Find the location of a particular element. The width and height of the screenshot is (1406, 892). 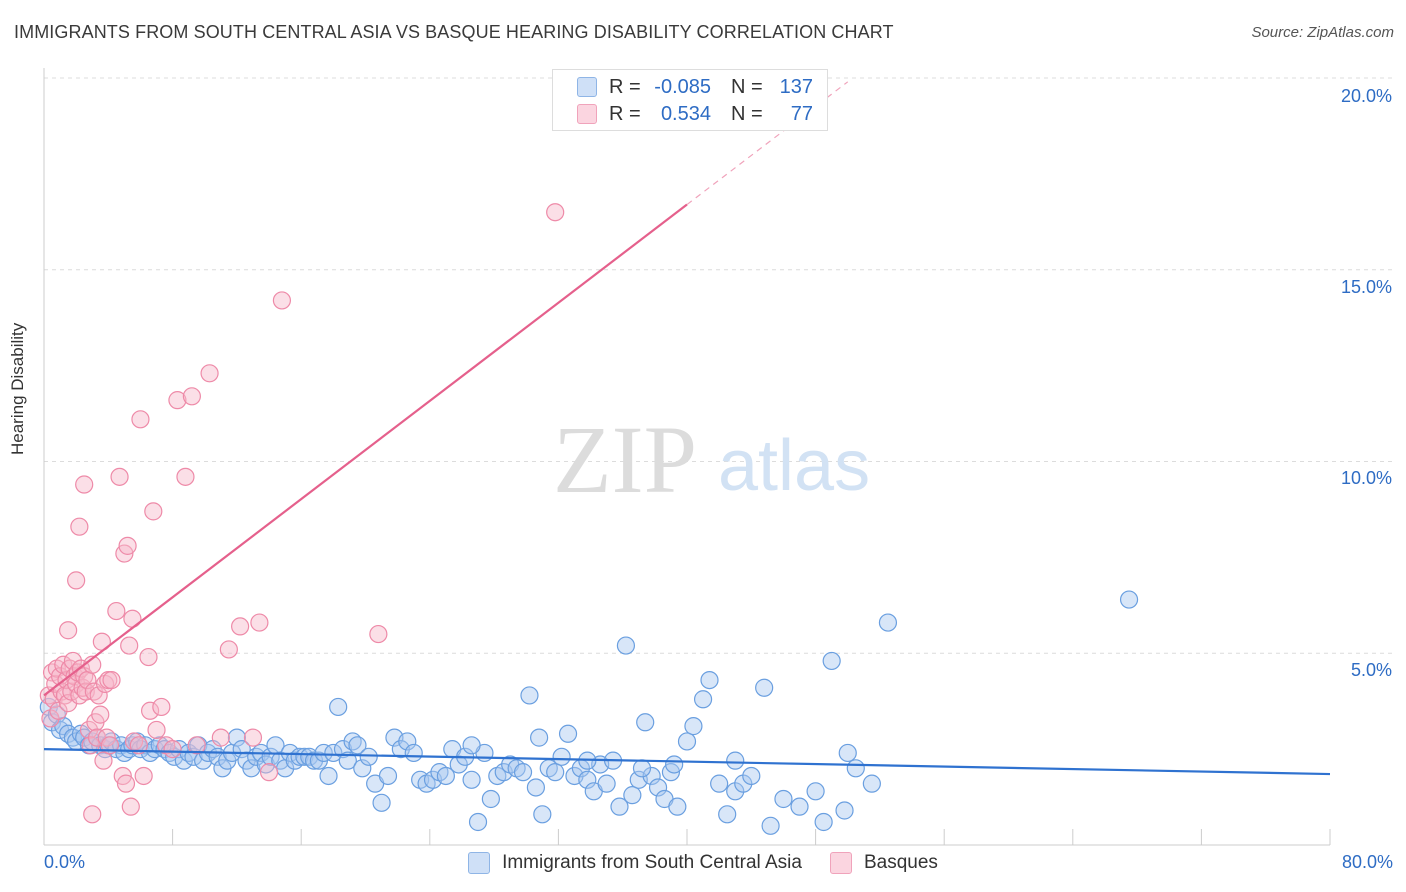

r-value: 0.534 is located at coordinates (685, 113).